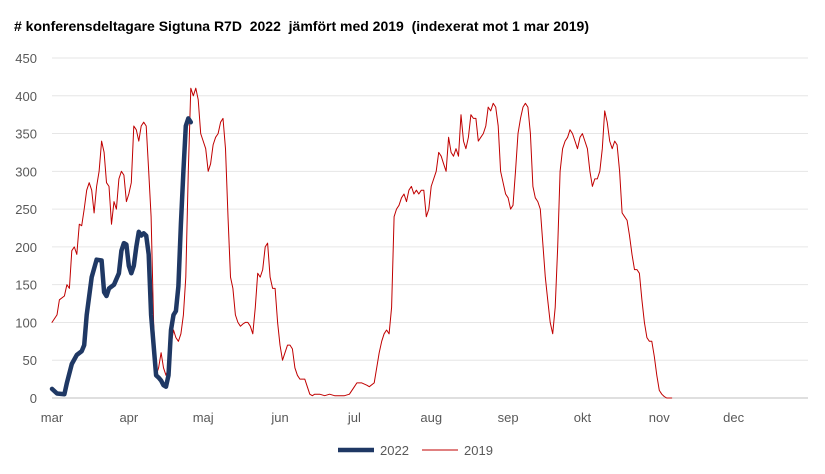 The height and width of the screenshot is (474, 825). I want to click on y-tick-label-400: 400, so click(26, 96).